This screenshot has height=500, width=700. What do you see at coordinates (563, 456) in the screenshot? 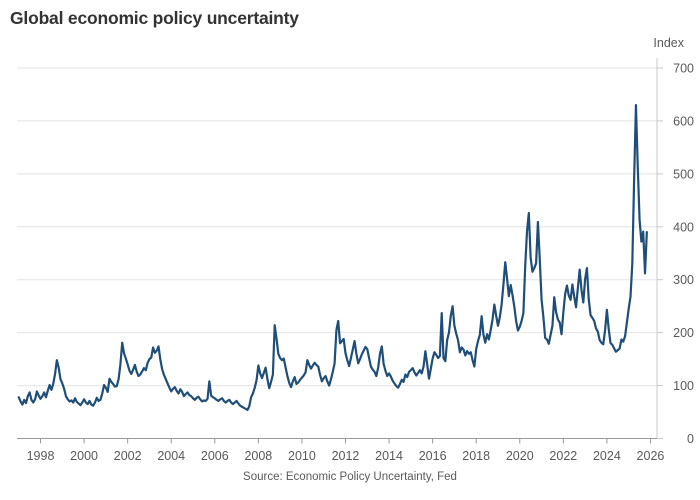
I see `x-tick-label: 2022` at bounding box center [563, 456].